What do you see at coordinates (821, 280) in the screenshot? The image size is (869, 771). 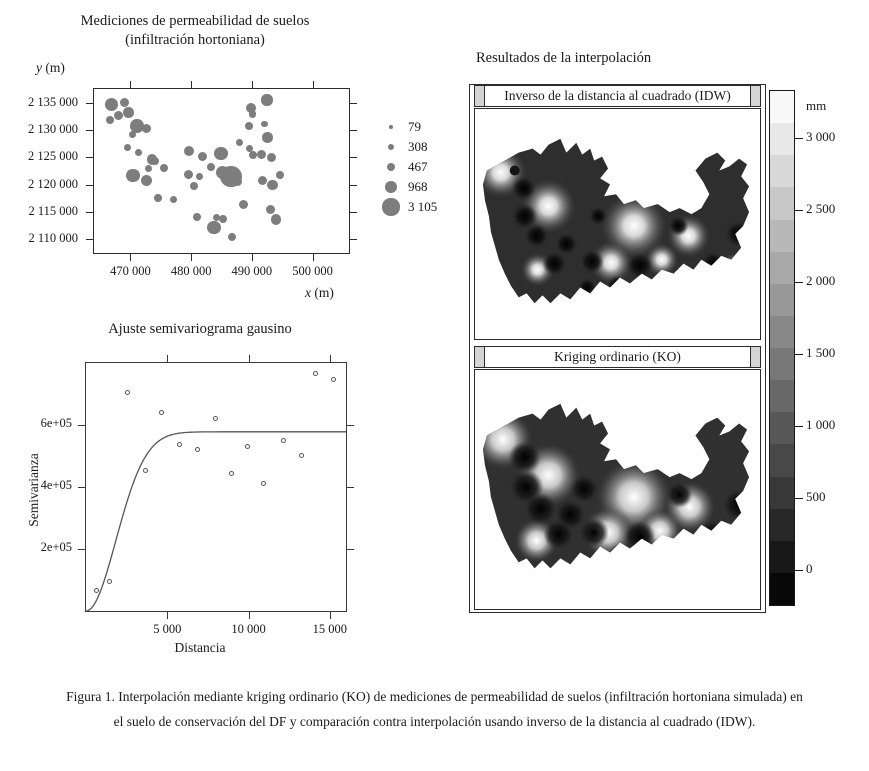 I see `colorbar-tick-label: 2 000` at bounding box center [821, 280].